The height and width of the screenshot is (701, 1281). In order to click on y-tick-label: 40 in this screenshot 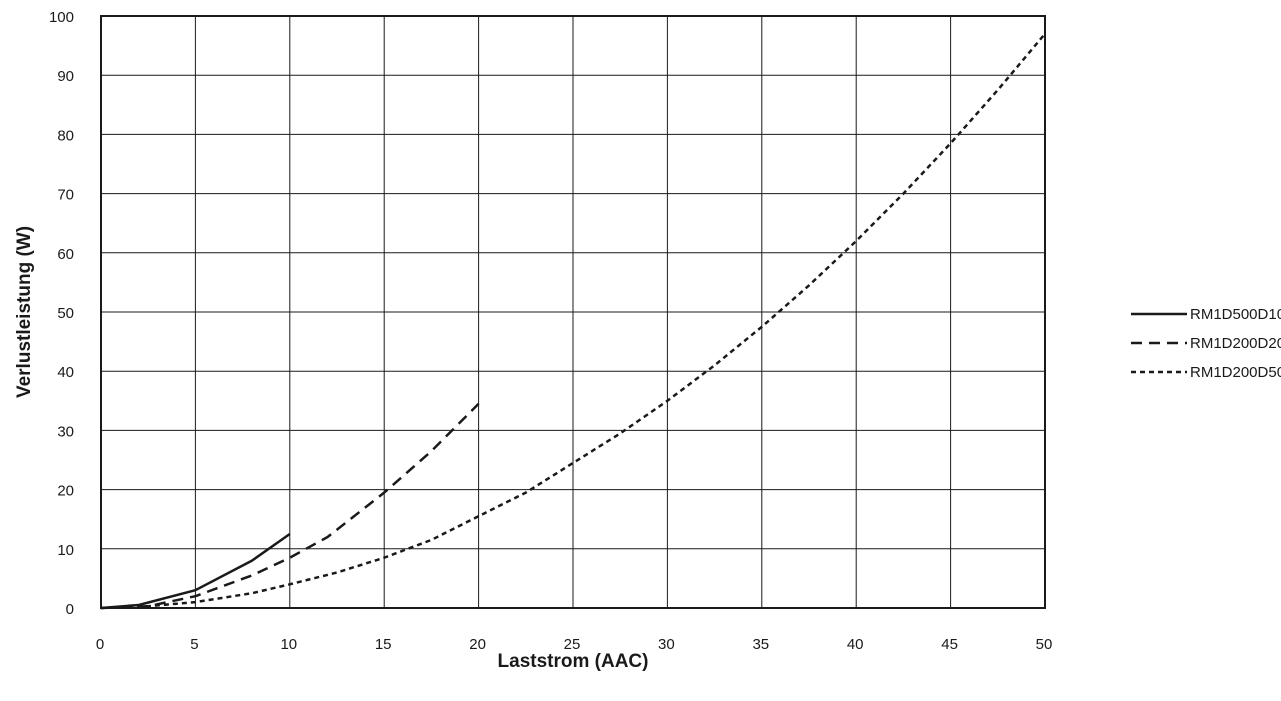, I will do `click(65, 372)`.